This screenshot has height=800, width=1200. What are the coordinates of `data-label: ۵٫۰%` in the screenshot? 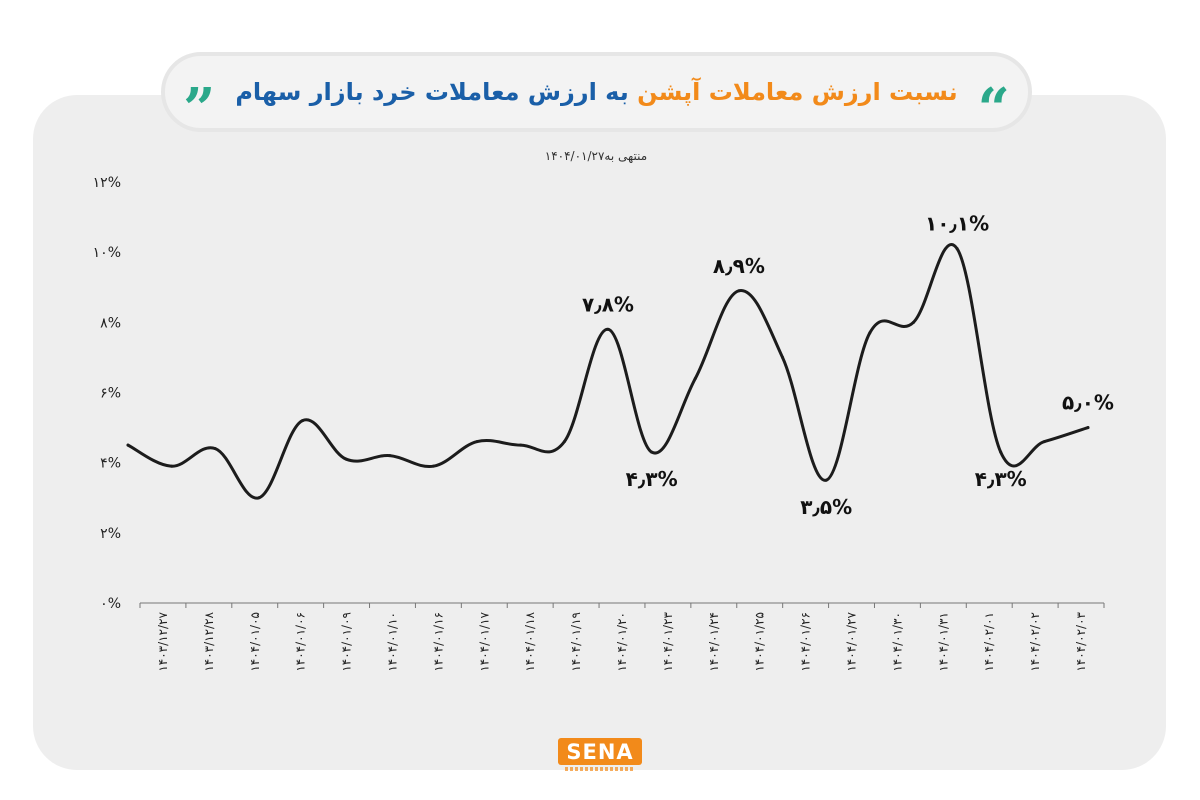 It's located at (1088, 403).